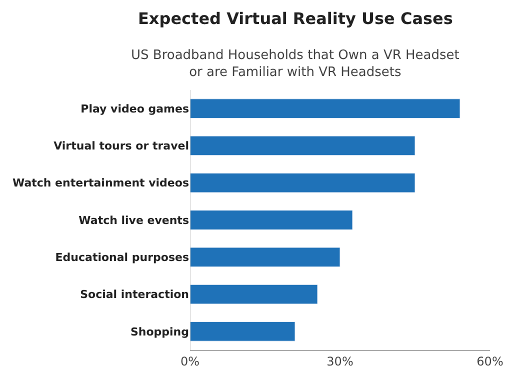 The image size is (525, 380). I want to click on y-tick-label: Educational purposes, so click(122, 257).